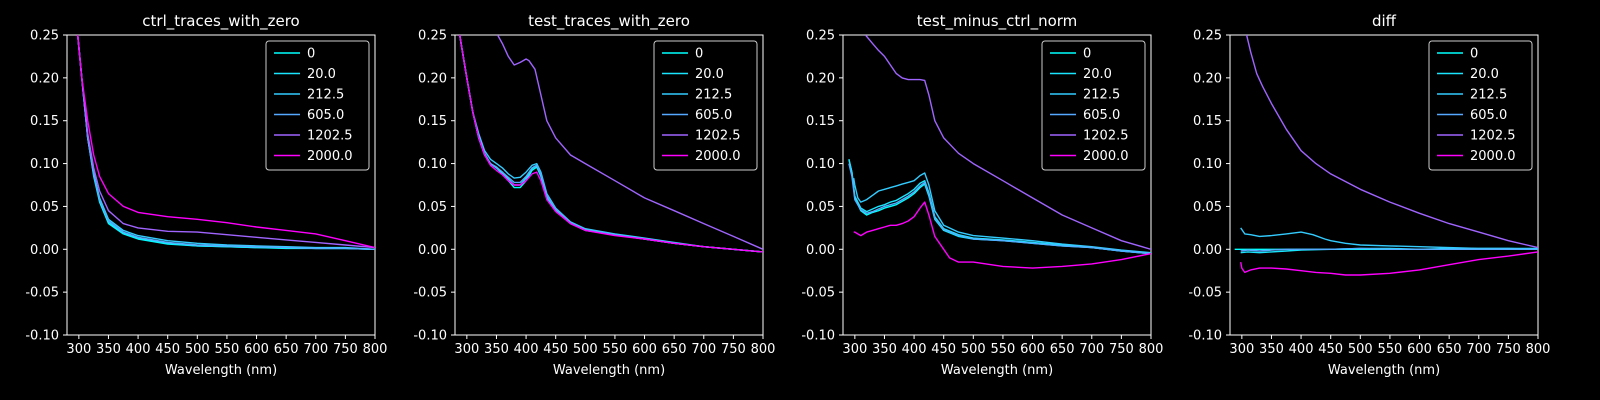  What do you see at coordinates (256, 349) in the screenshot?
I see `x-tick-label: 600` at bounding box center [256, 349].